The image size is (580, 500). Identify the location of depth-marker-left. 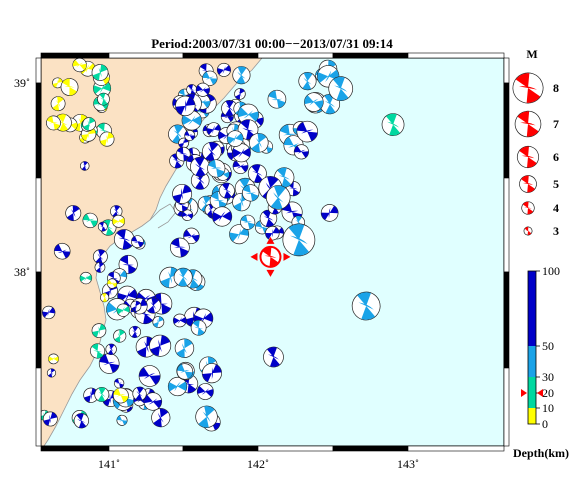
(524, 393).